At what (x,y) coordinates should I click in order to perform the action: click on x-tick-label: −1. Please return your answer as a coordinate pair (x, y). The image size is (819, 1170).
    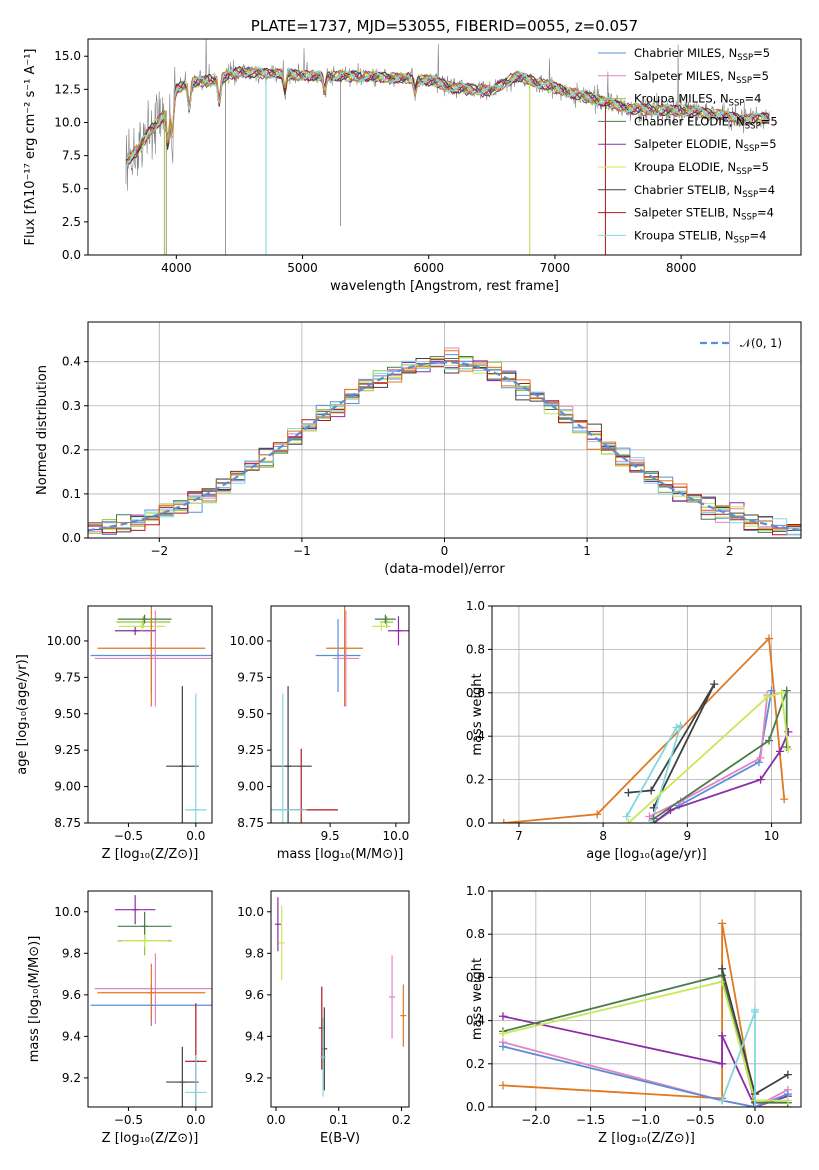
    Looking at the image, I should click on (302, 551).